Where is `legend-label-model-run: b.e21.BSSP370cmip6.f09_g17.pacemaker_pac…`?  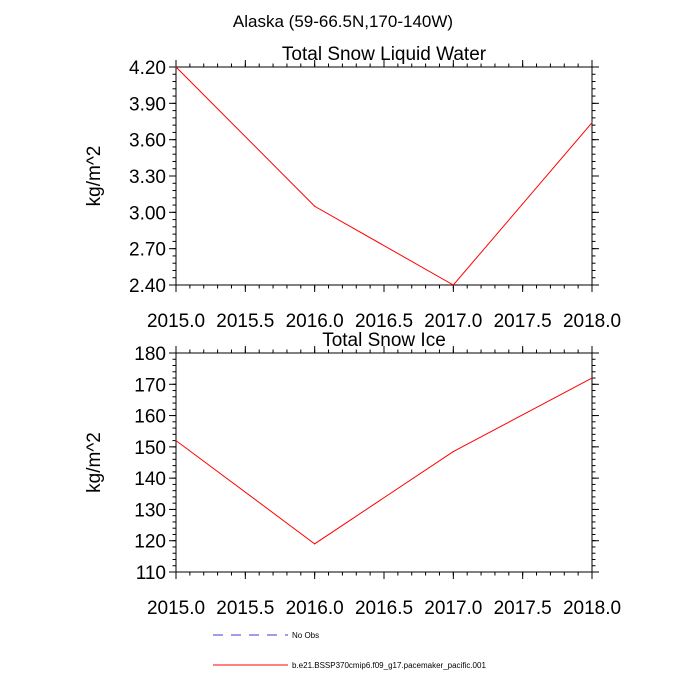
legend-label-model-run: b.e21.BSSP370cmip6.f09_g17.pacemaker_pac… is located at coordinates (389, 665).